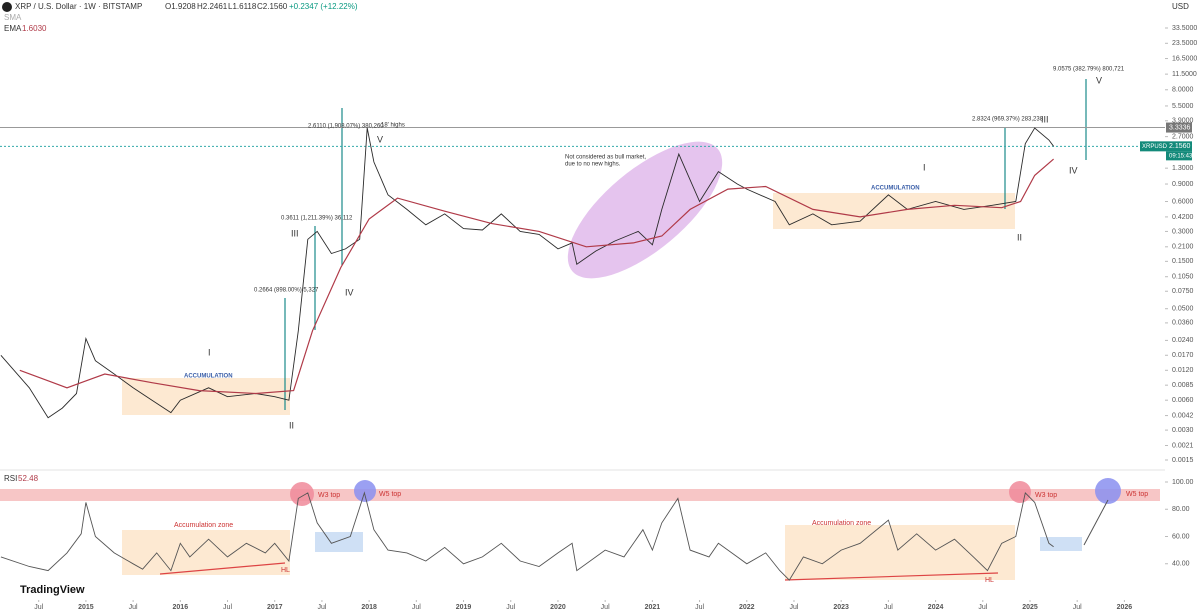  I want to click on indicator-value: 52.48, so click(28, 478).